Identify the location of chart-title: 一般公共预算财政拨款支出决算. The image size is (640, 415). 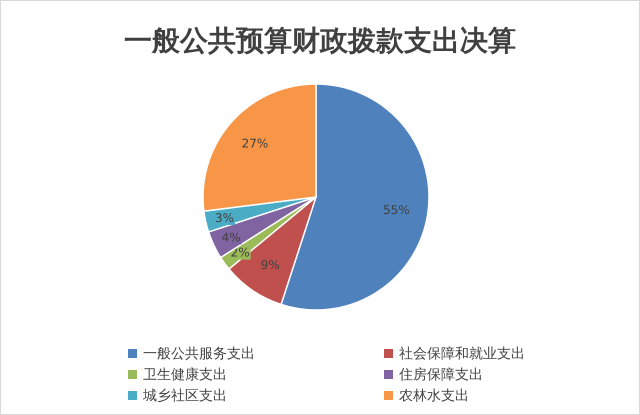
(320, 40).